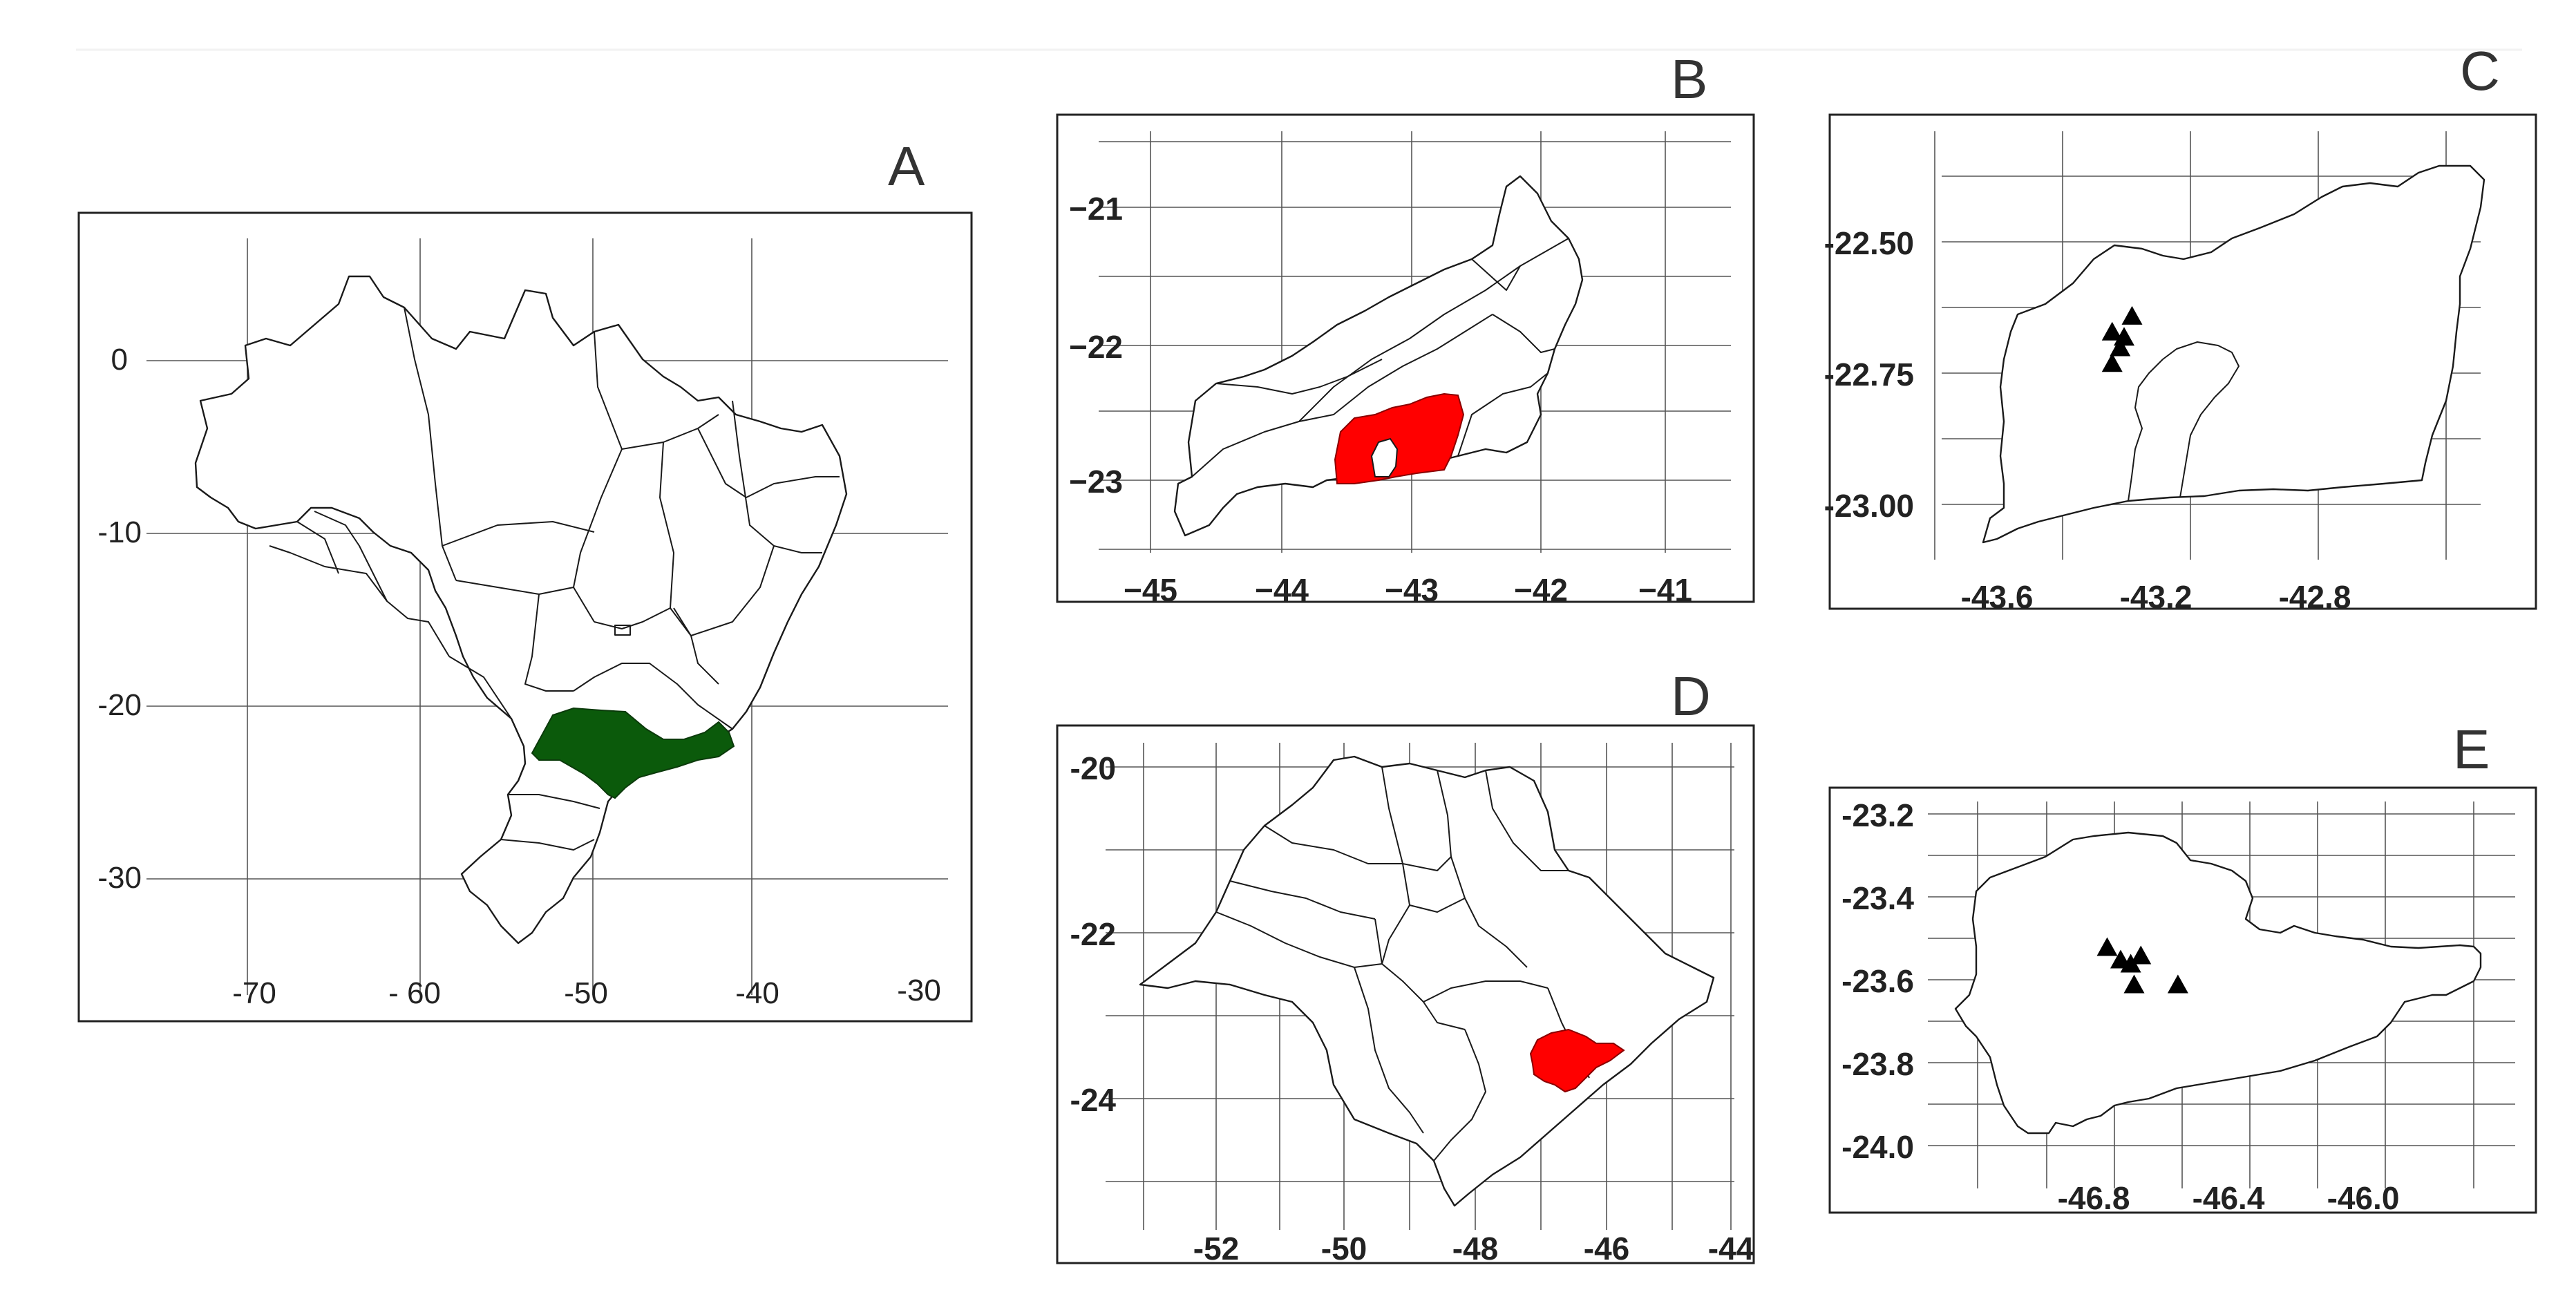 The image size is (2576, 1290). Describe the element at coordinates (1096, 209) in the screenshot. I see `panel-b-ytick: −21` at that location.